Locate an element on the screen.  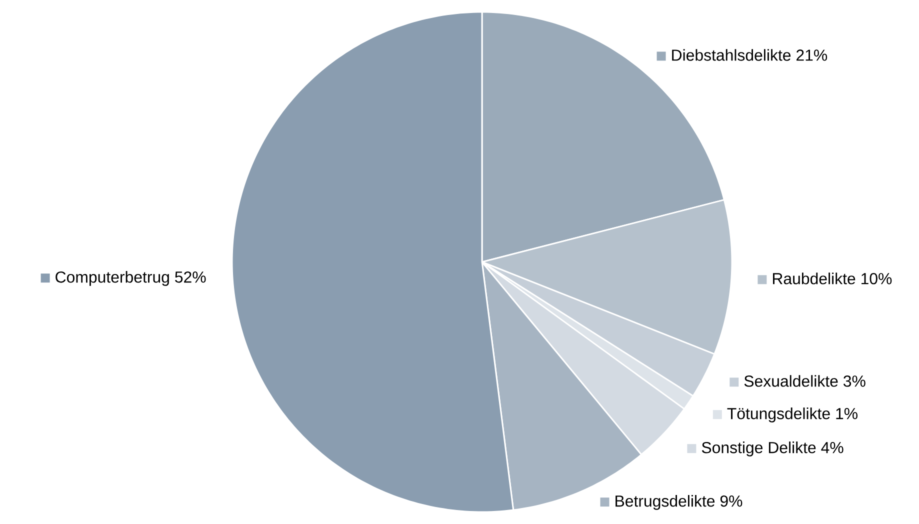
legend-label: Tötungsdelikte is located at coordinates (778, 415).